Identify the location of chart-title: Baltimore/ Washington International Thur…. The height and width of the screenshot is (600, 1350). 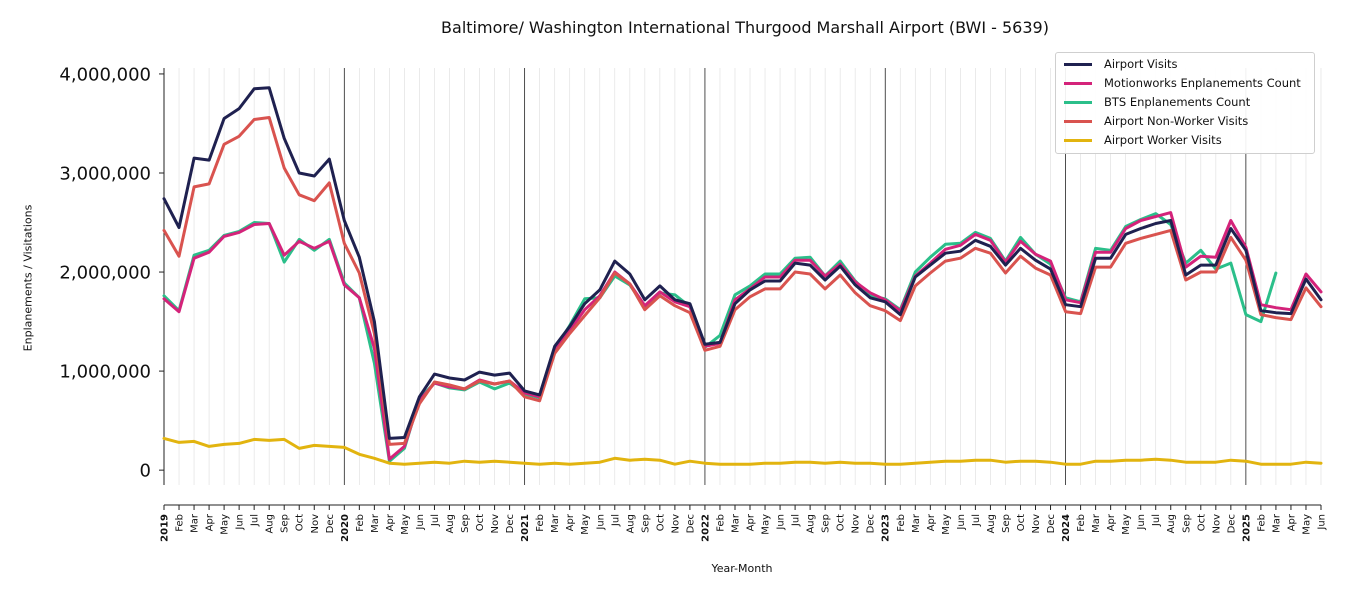
(745, 27).